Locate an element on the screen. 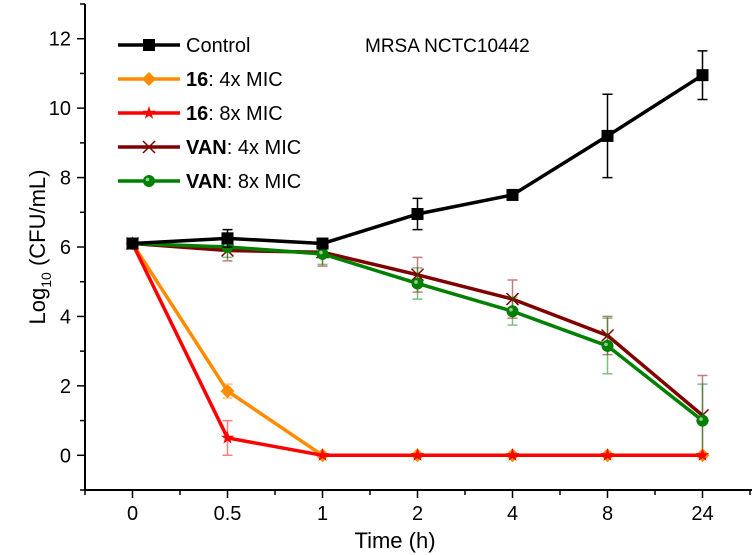  x-tick-label: 1 is located at coordinates (322, 514).